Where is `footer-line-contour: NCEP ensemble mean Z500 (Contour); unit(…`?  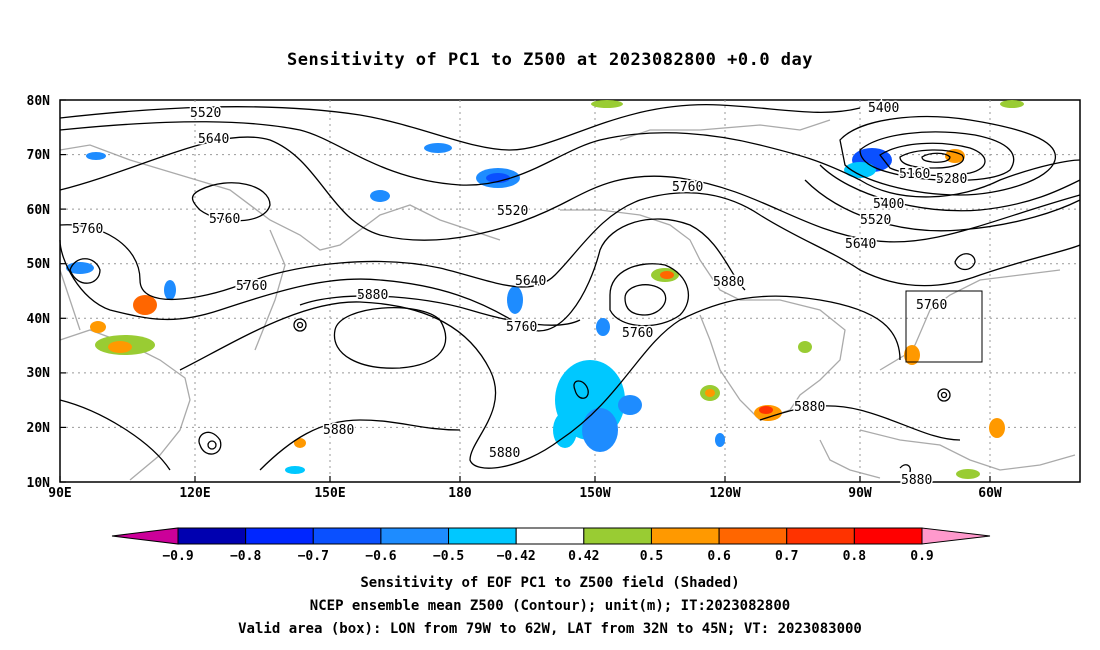
footer-line-contour: NCEP ensemble mean Z500 (Contour); unit(… is located at coordinates (550, 606).